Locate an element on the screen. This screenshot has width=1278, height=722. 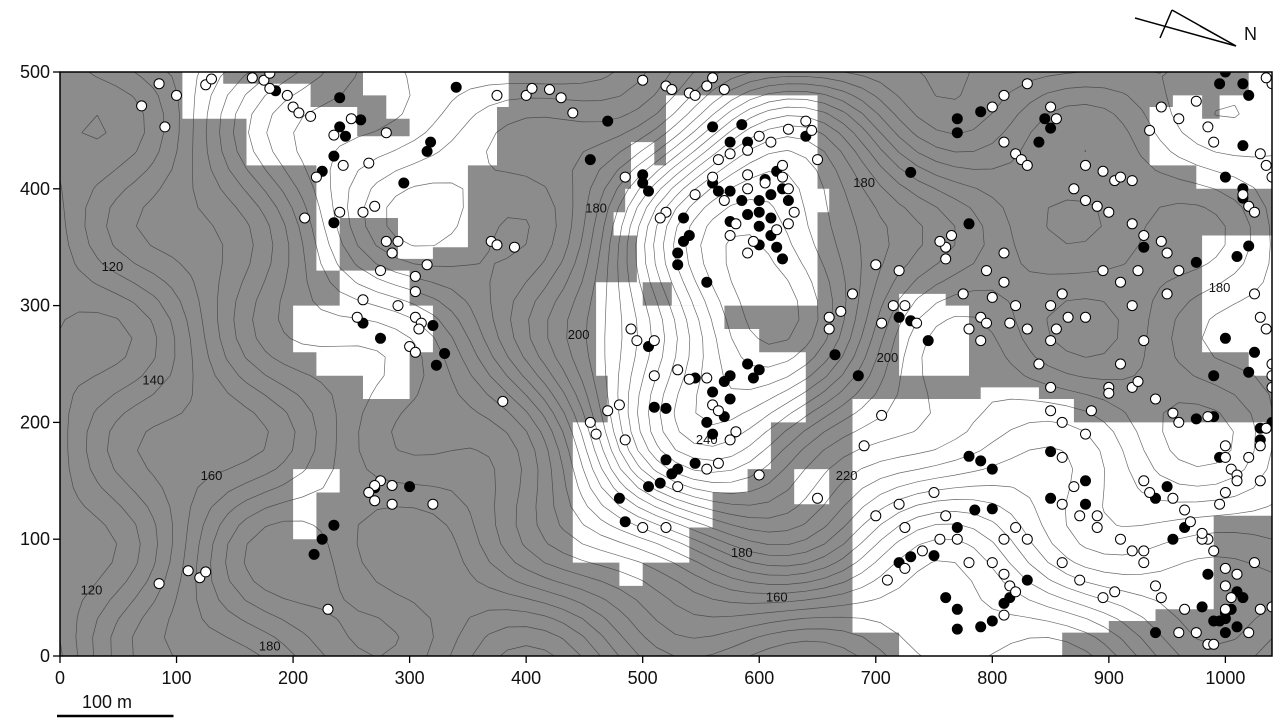
sampled-area is located at coordinates (398, 95).